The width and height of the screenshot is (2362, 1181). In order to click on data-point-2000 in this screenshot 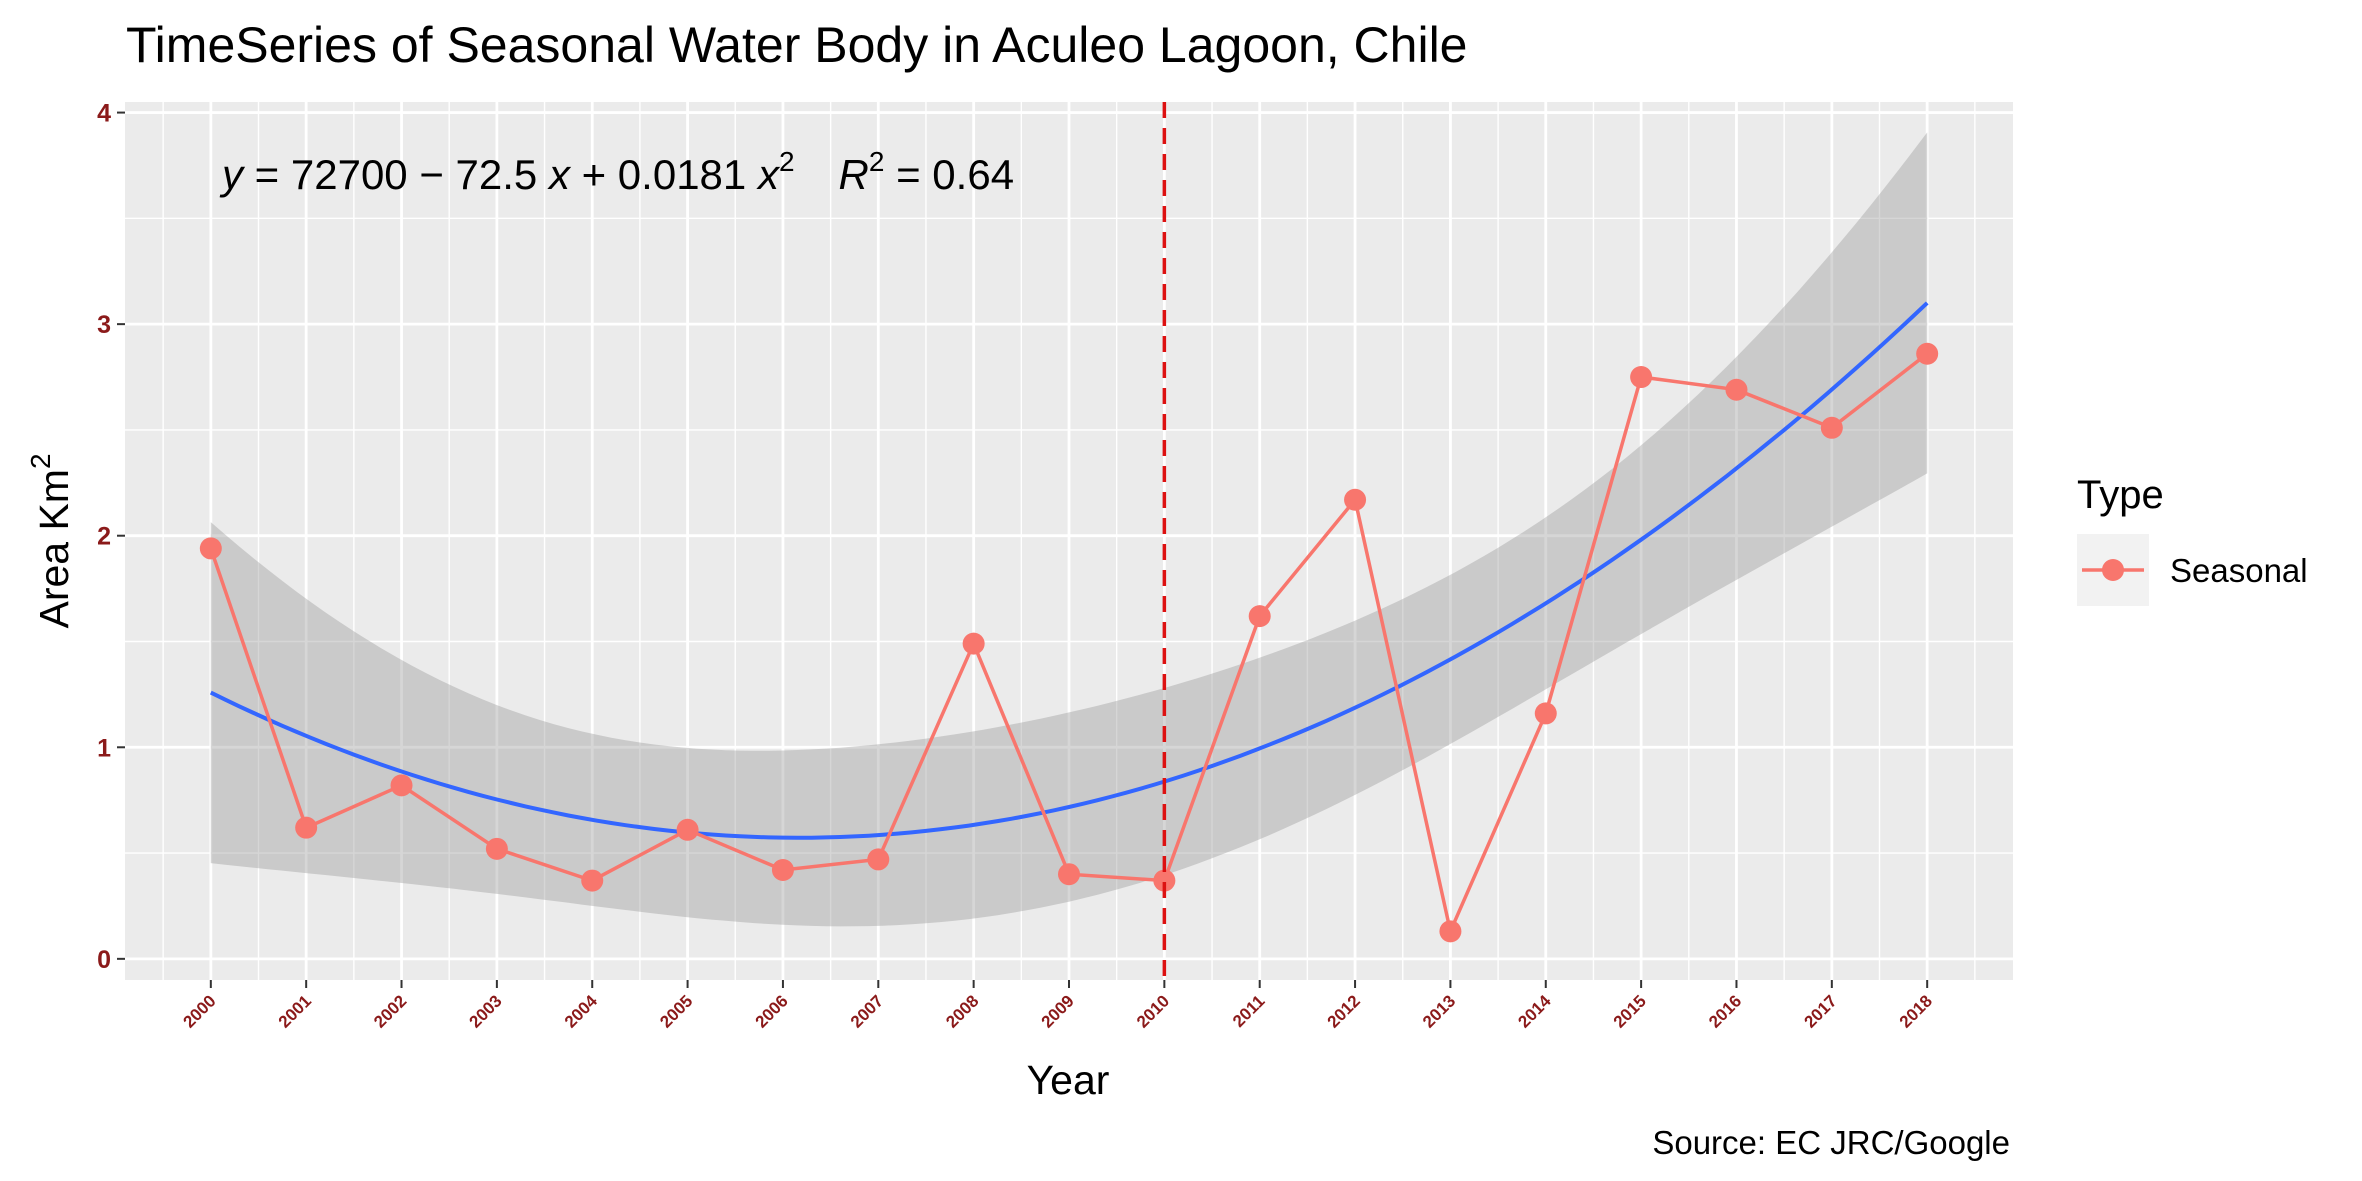, I will do `click(210, 548)`.